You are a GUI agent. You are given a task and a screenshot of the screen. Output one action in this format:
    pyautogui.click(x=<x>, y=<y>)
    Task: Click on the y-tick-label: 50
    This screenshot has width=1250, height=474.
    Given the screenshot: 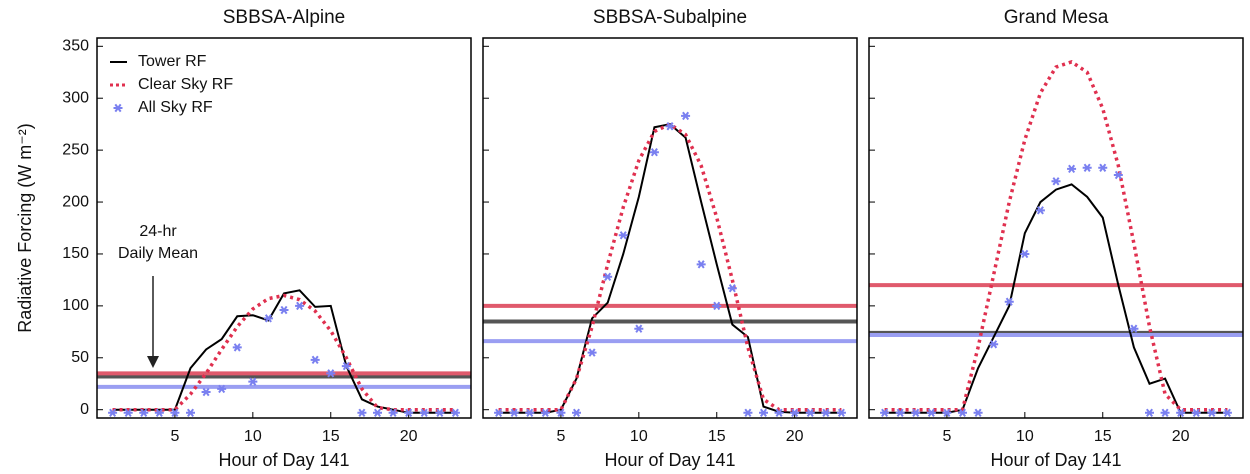 What is the action you would take?
    pyautogui.click(x=80, y=357)
    